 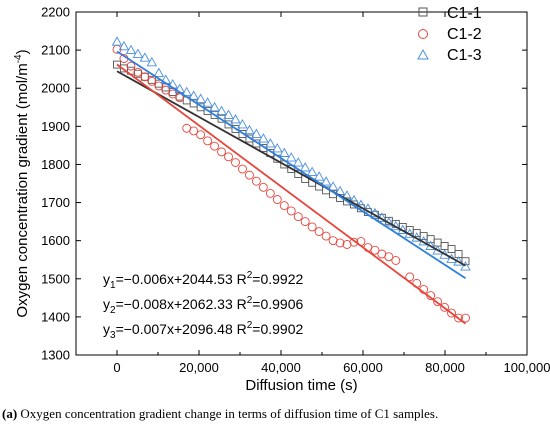 I want to click on legend-item-c1-3: C1-3, so click(x=449, y=55).